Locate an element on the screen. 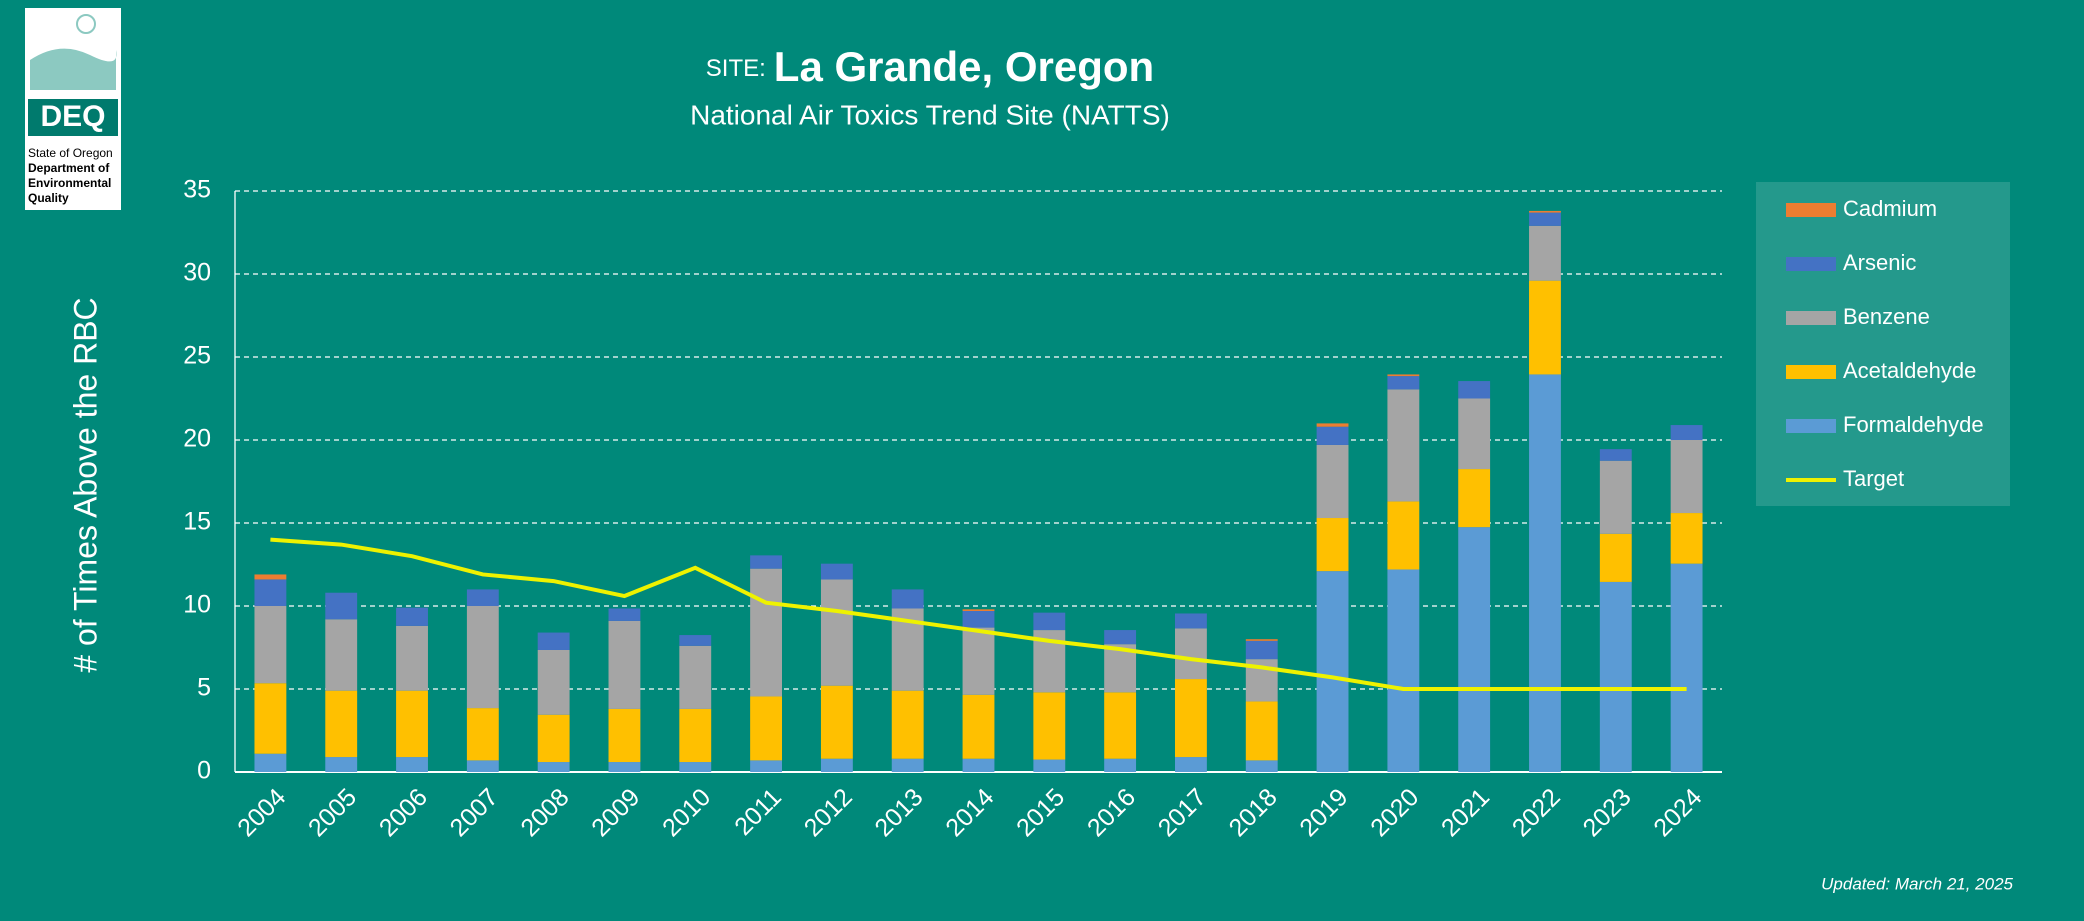  logo-line: Environmental is located at coordinates (69, 183).